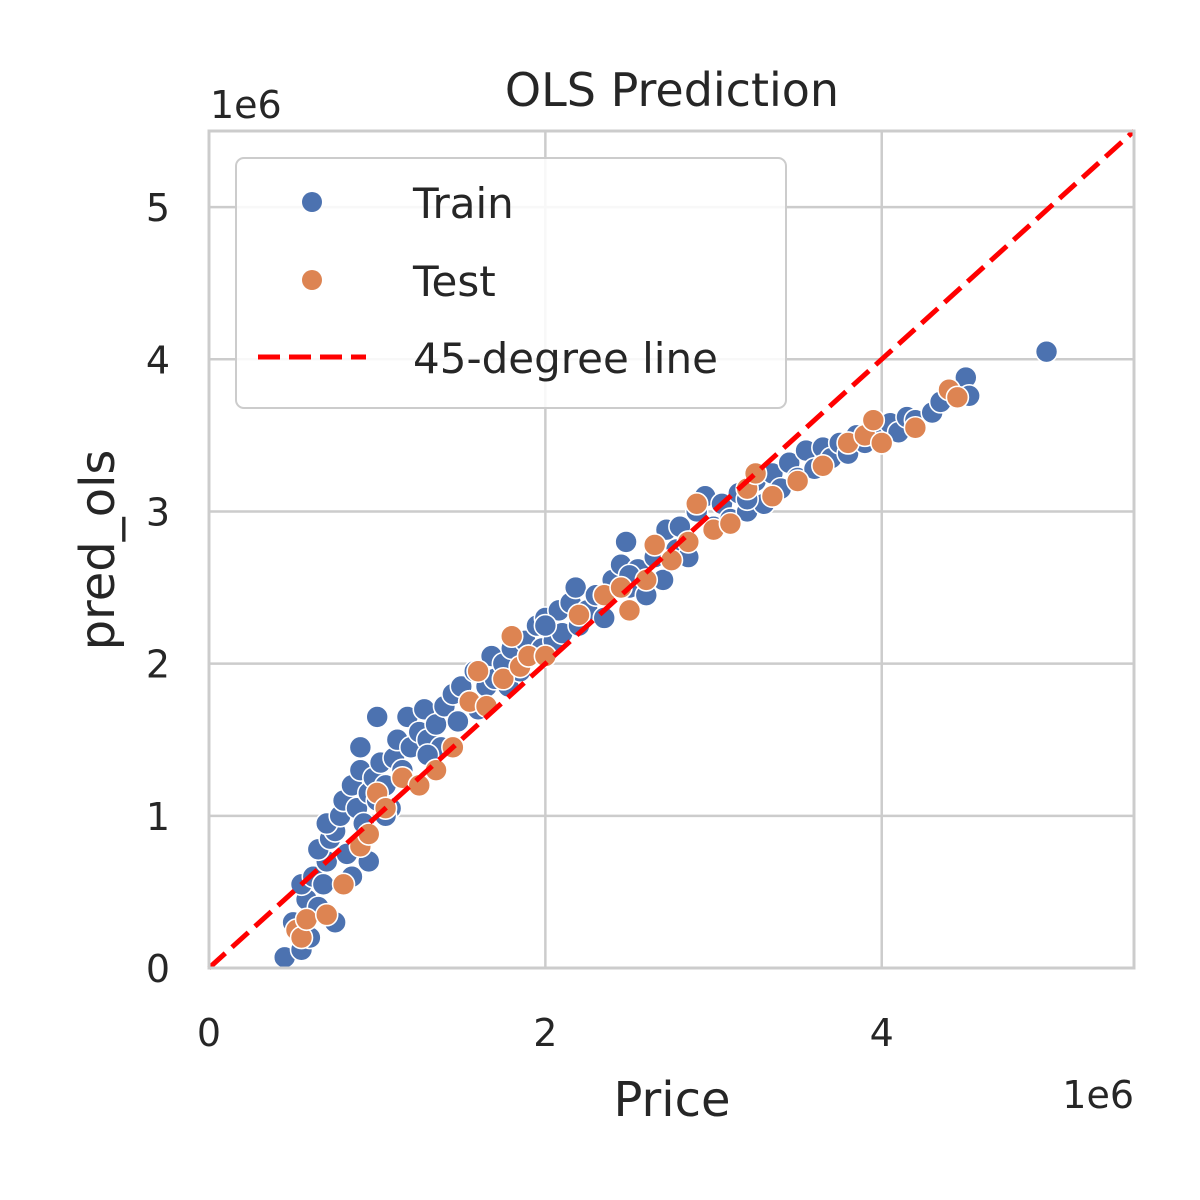 Image resolution: width=1200 pixels, height=1200 pixels. What do you see at coordinates (312, 280) in the screenshot?
I see `legend-marker-test` at bounding box center [312, 280].